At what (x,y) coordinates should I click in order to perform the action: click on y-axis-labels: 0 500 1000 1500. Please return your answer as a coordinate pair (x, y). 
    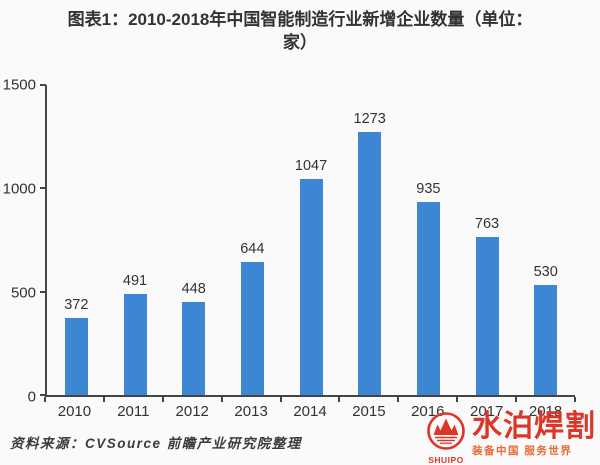
    Looking at the image, I should click on (19, 241).